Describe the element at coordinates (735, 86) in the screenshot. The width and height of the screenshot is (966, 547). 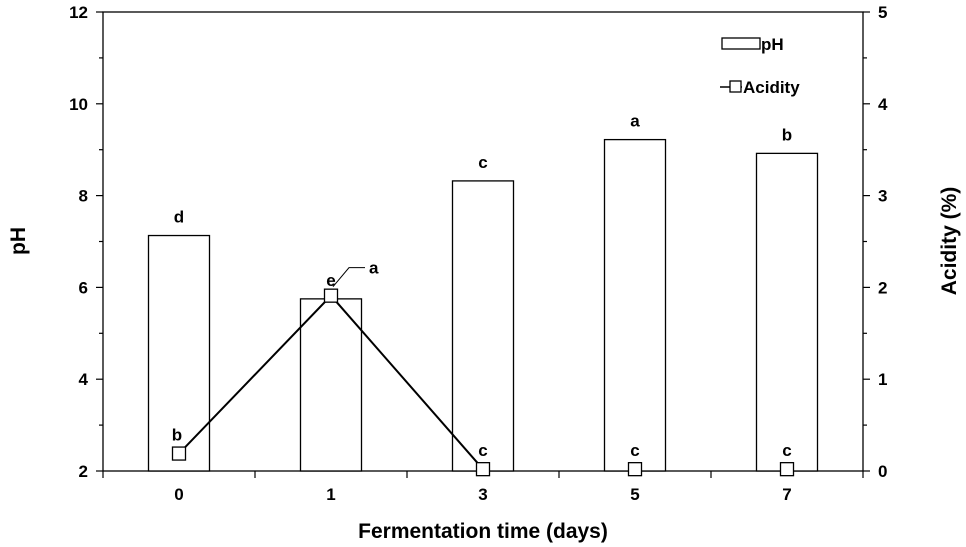
I see `legend-marker-acidity` at that location.